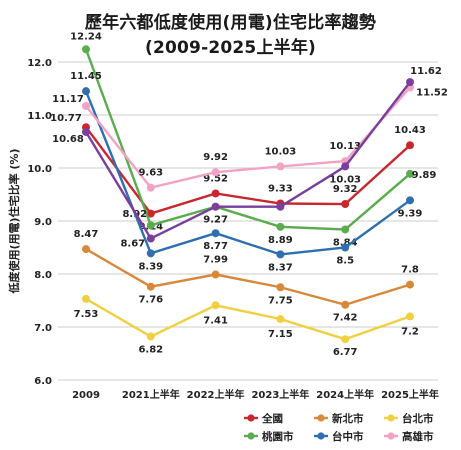 The width and height of the screenshot is (461, 450). Describe the element at coordinates (39, 63) in the screenshot. I see `y-tick-label: 12.0` at that location.